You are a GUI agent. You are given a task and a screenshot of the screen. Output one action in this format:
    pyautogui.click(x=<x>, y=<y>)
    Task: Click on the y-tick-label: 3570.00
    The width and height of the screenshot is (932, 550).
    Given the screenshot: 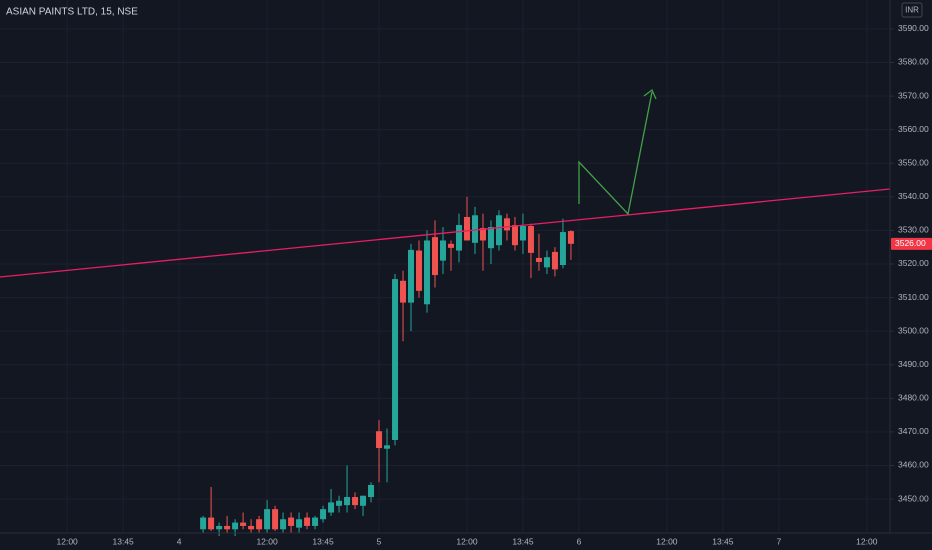 What is the action you would take?
    pyautogui.click(x=913, y=95)
    